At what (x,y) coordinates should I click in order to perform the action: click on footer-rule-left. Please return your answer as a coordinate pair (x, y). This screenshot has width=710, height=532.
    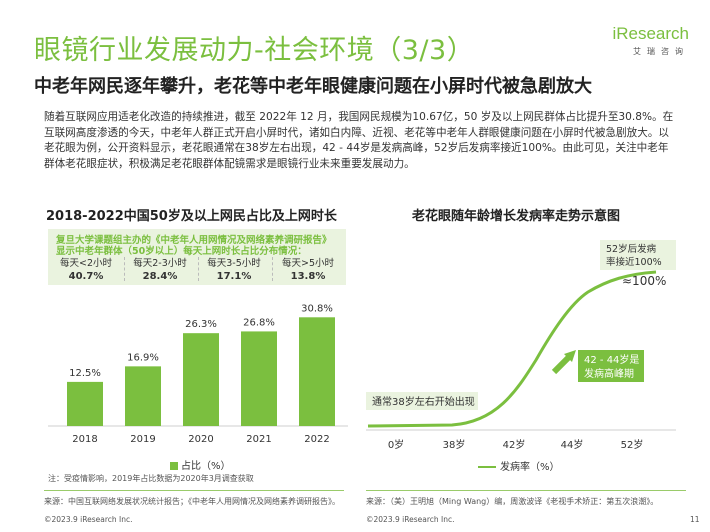
    Looking at the image, I should click on (194, 490).